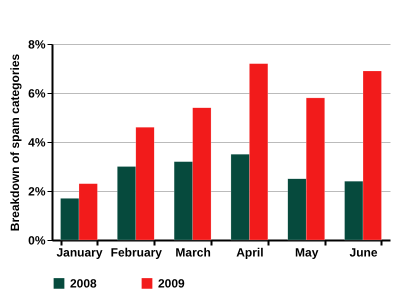  Describe the element at coordinates (37, 241) in the screenshot. I see `y-tick-label: 0%` at that location.